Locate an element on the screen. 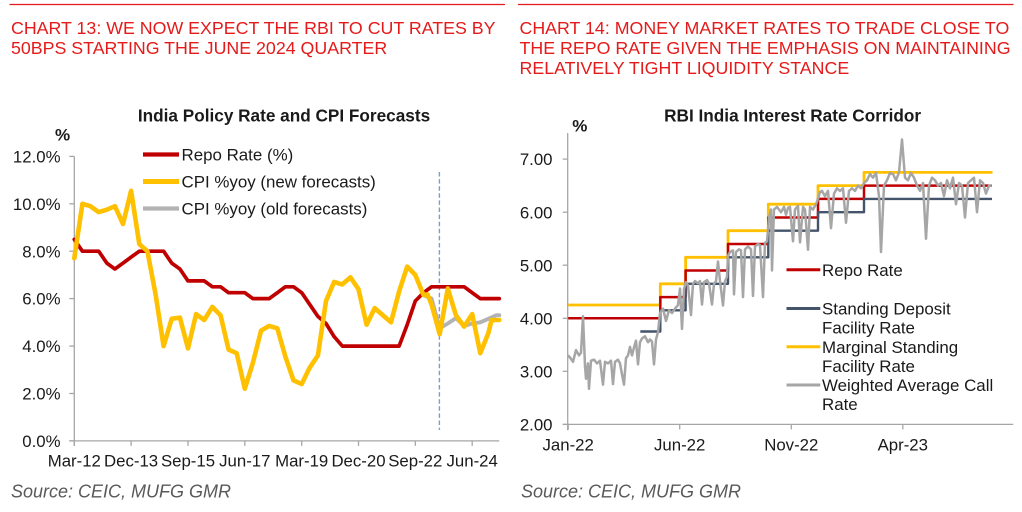  svg-text: CPI %yoy (new forecasts) is located at coordinates (279, 182).